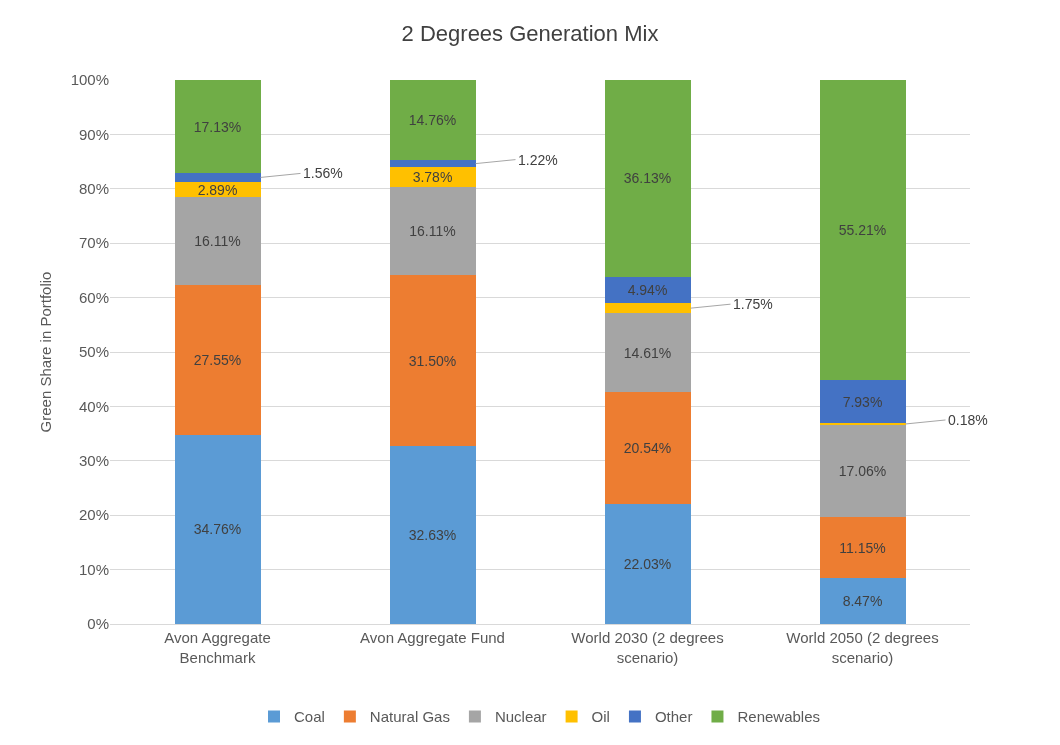 Image resolution: width=1060 pixels, height=745 pixels. Describe the element at coordinates (862, 470) in the screenshot. I see `data-label: 17.06%` at that location.